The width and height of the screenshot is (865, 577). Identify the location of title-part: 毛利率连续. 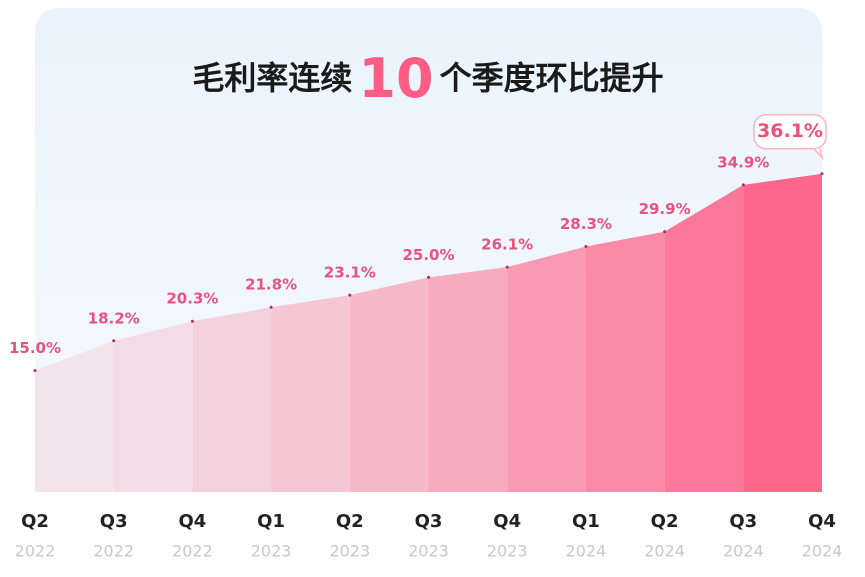
(272, 78).